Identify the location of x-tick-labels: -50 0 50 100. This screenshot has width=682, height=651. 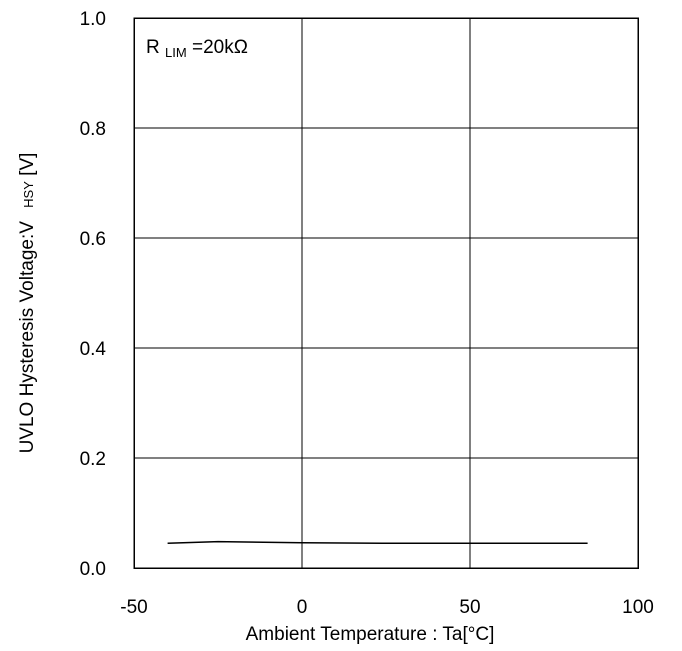
(387, 607).